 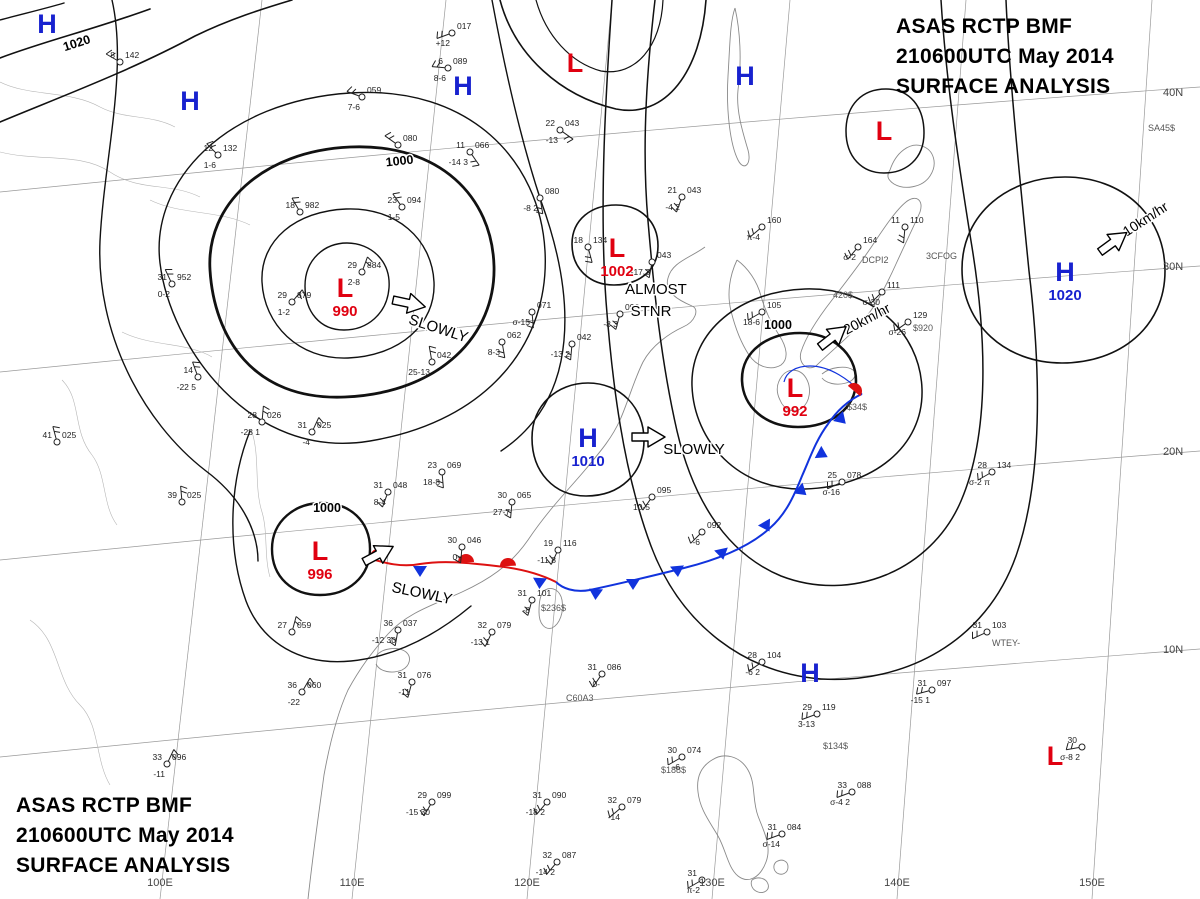 I want to click on station-pressure: 059, so click(x=304, y=625).